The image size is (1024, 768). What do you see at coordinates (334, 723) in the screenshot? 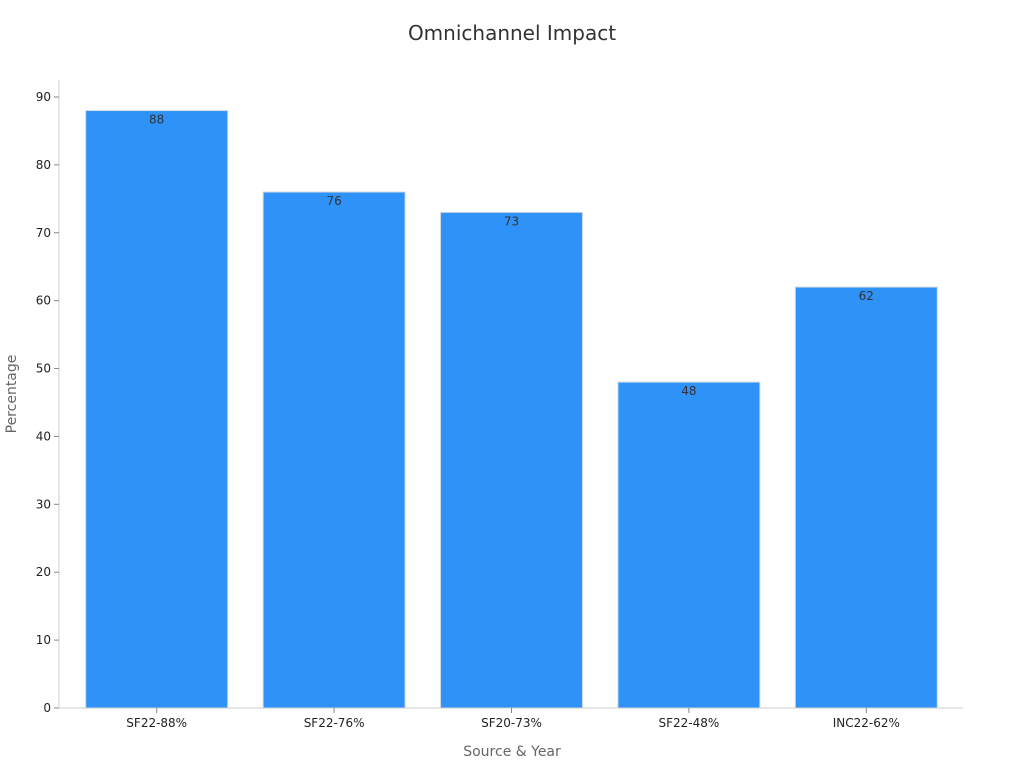
I see `x-tick-label: SF22-76%` at bounding box center [334, 723].